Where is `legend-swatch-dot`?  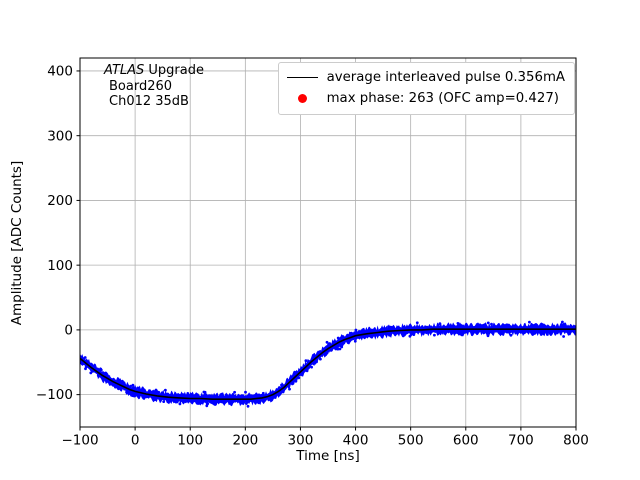
legend-swatch-dot is located at coordinates (302, 98).